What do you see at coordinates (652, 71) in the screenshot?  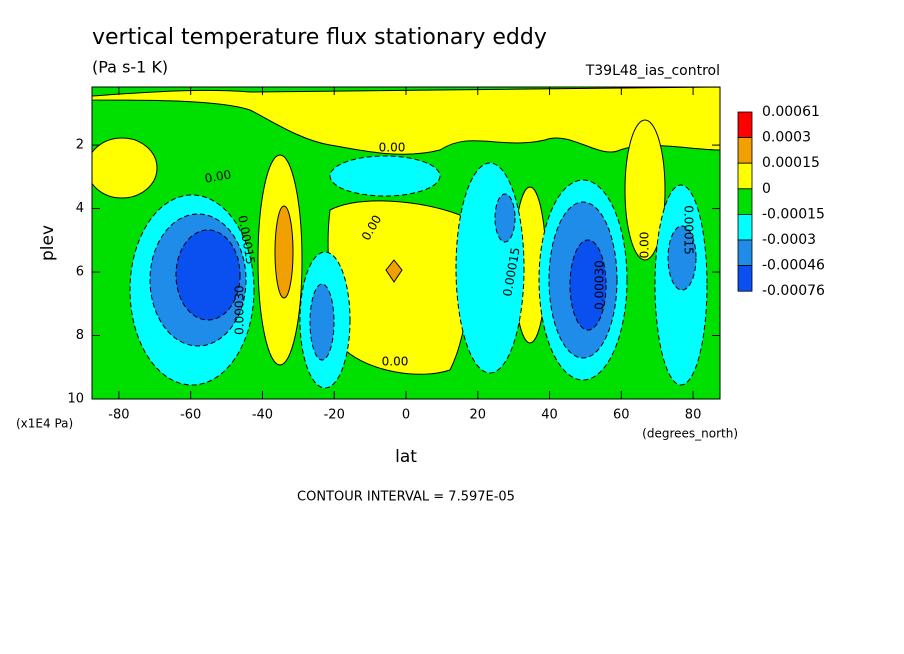 I see `dataset-label: T39L48_ias_control` at bounding box center [652, 71].